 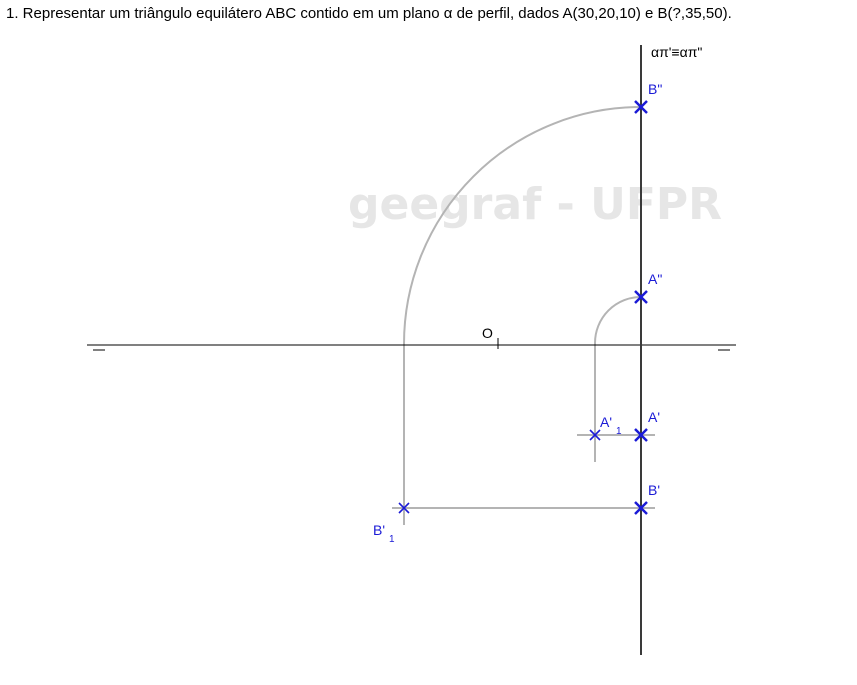 I want to click on origin-label: O, so click(x=487, y=333).